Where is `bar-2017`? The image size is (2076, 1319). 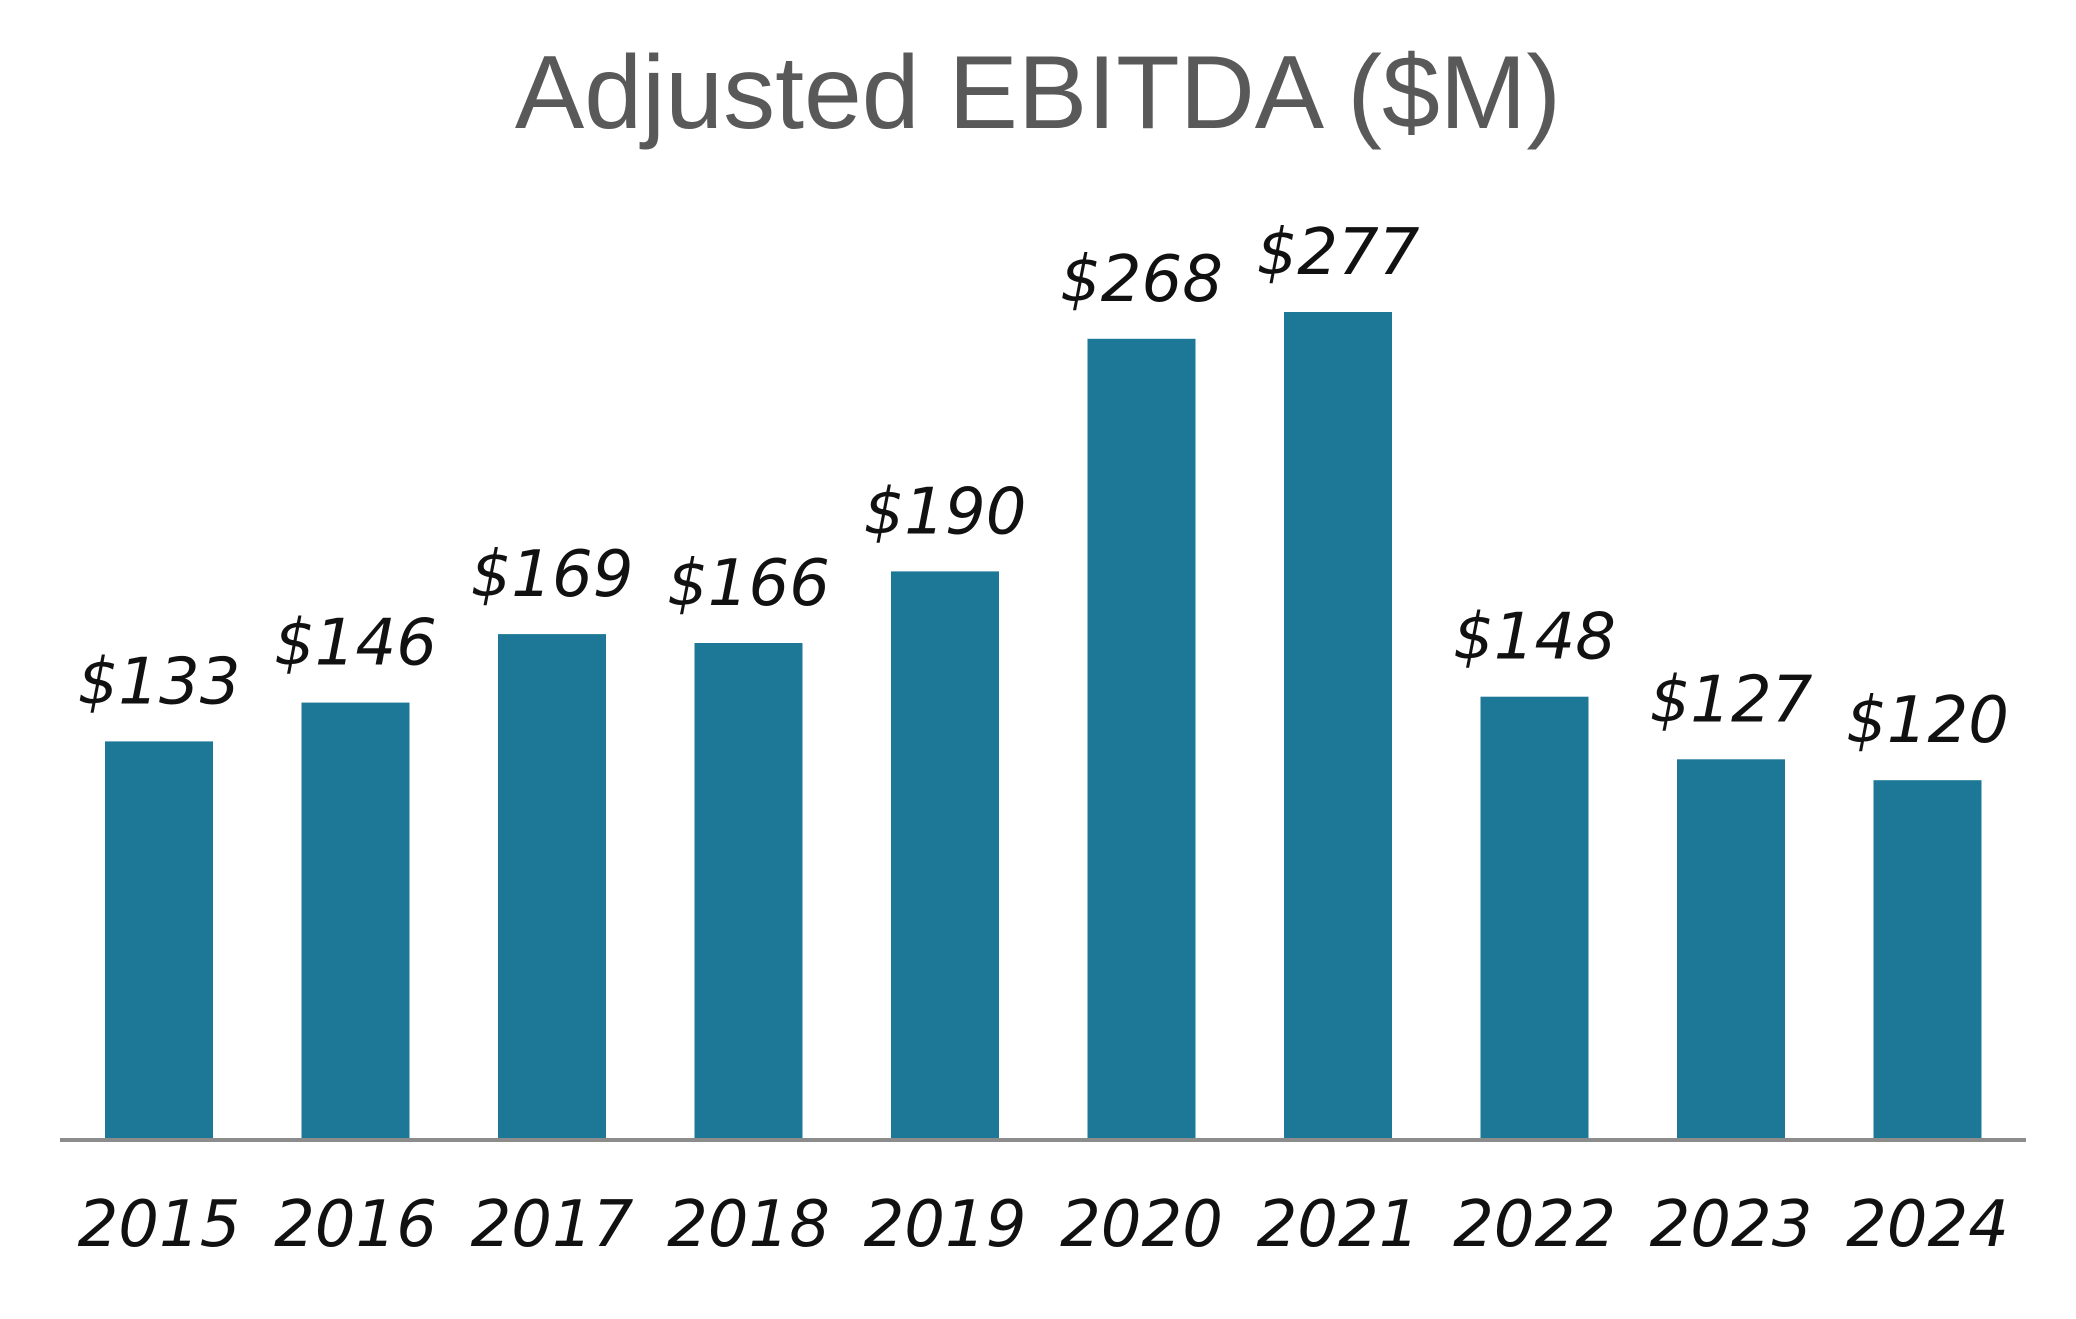 bar-2017 is located at coordinates (552, 886).